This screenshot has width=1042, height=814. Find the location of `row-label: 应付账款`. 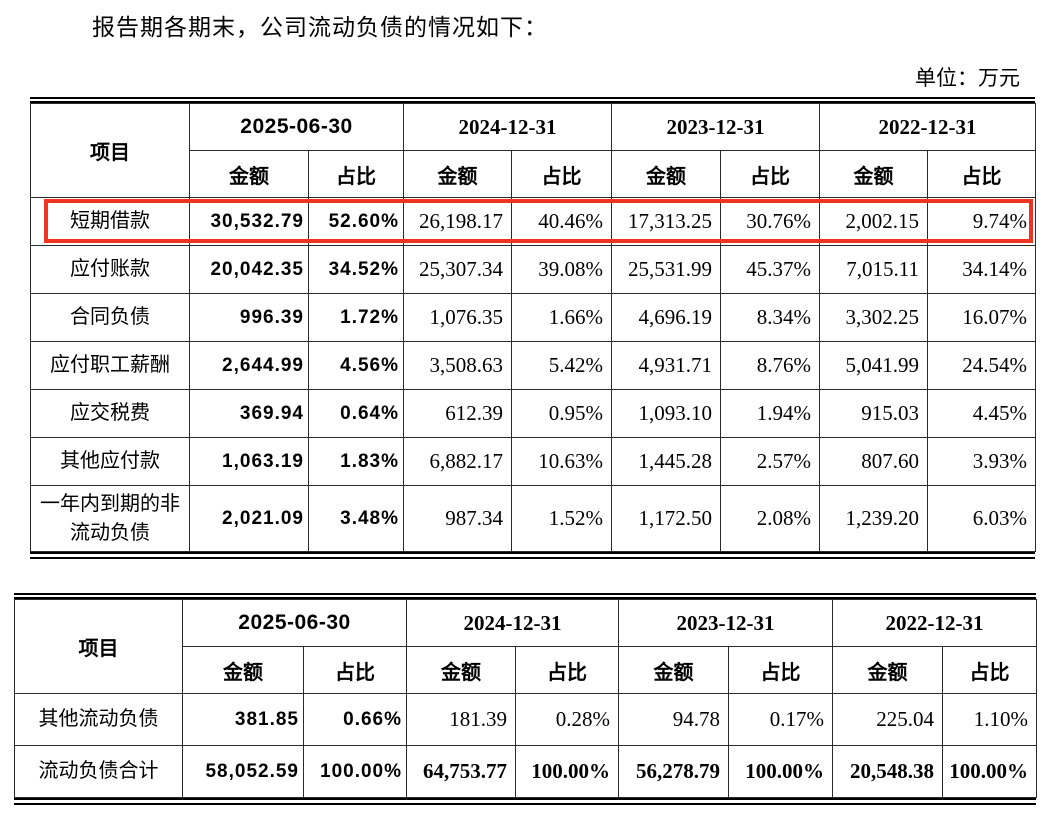

row-label: 应付账款 is located at coordinates (110, 269).